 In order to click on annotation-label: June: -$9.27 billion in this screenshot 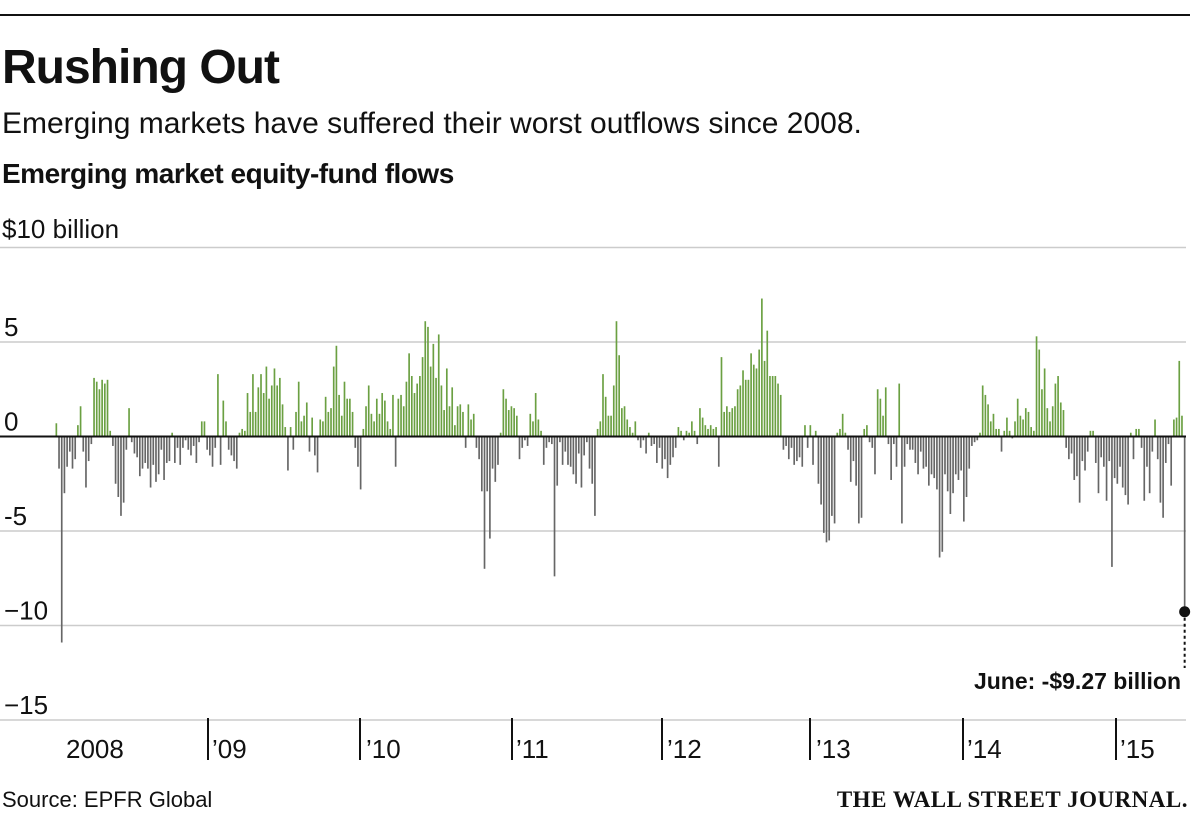, I will do `click(1077, 681)`.